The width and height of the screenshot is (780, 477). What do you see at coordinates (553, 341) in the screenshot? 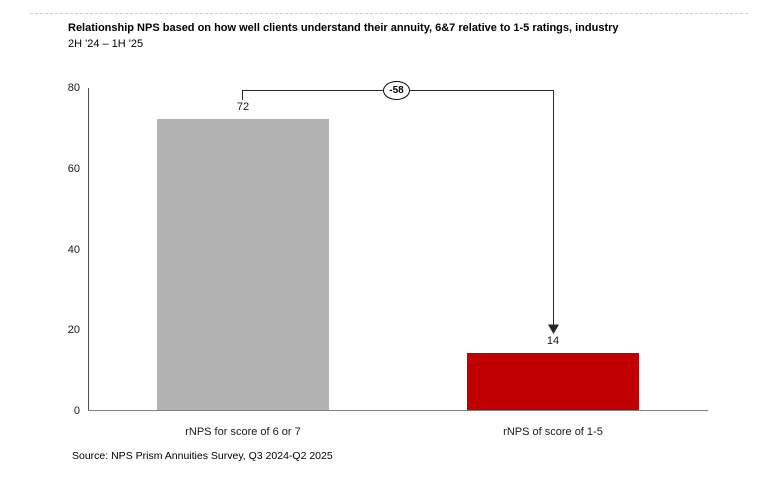
I see `bar-value-label: 14` at bounding box center [553, 341].